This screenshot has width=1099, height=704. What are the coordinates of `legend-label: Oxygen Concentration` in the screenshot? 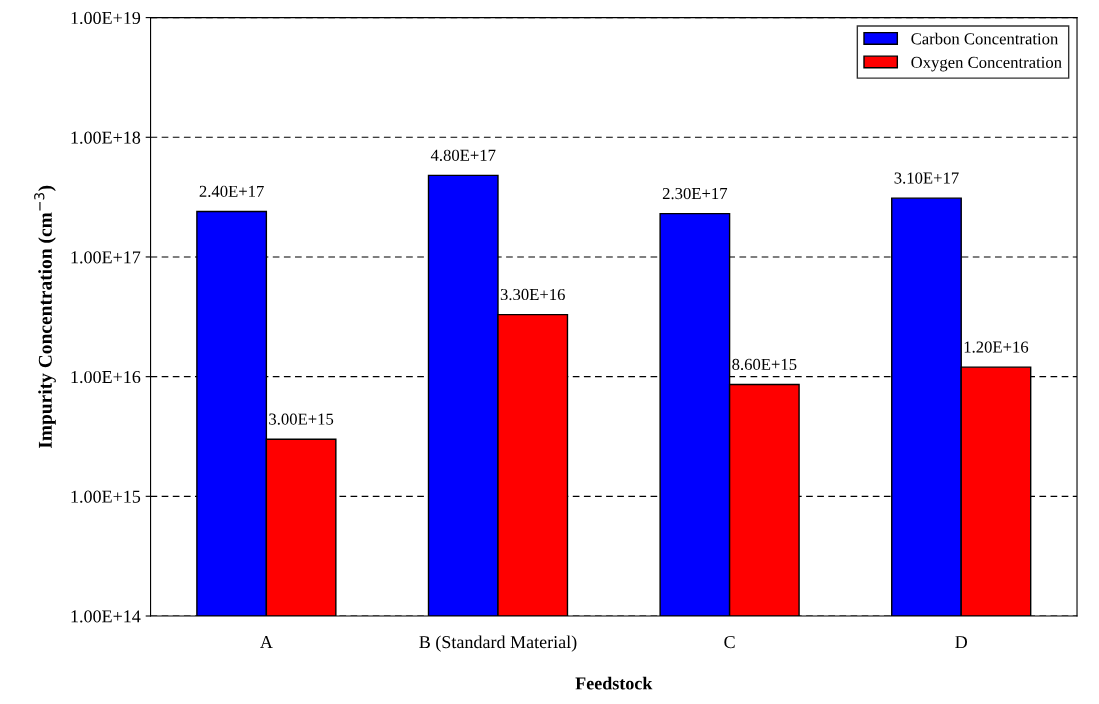 It's located at (986, 64).